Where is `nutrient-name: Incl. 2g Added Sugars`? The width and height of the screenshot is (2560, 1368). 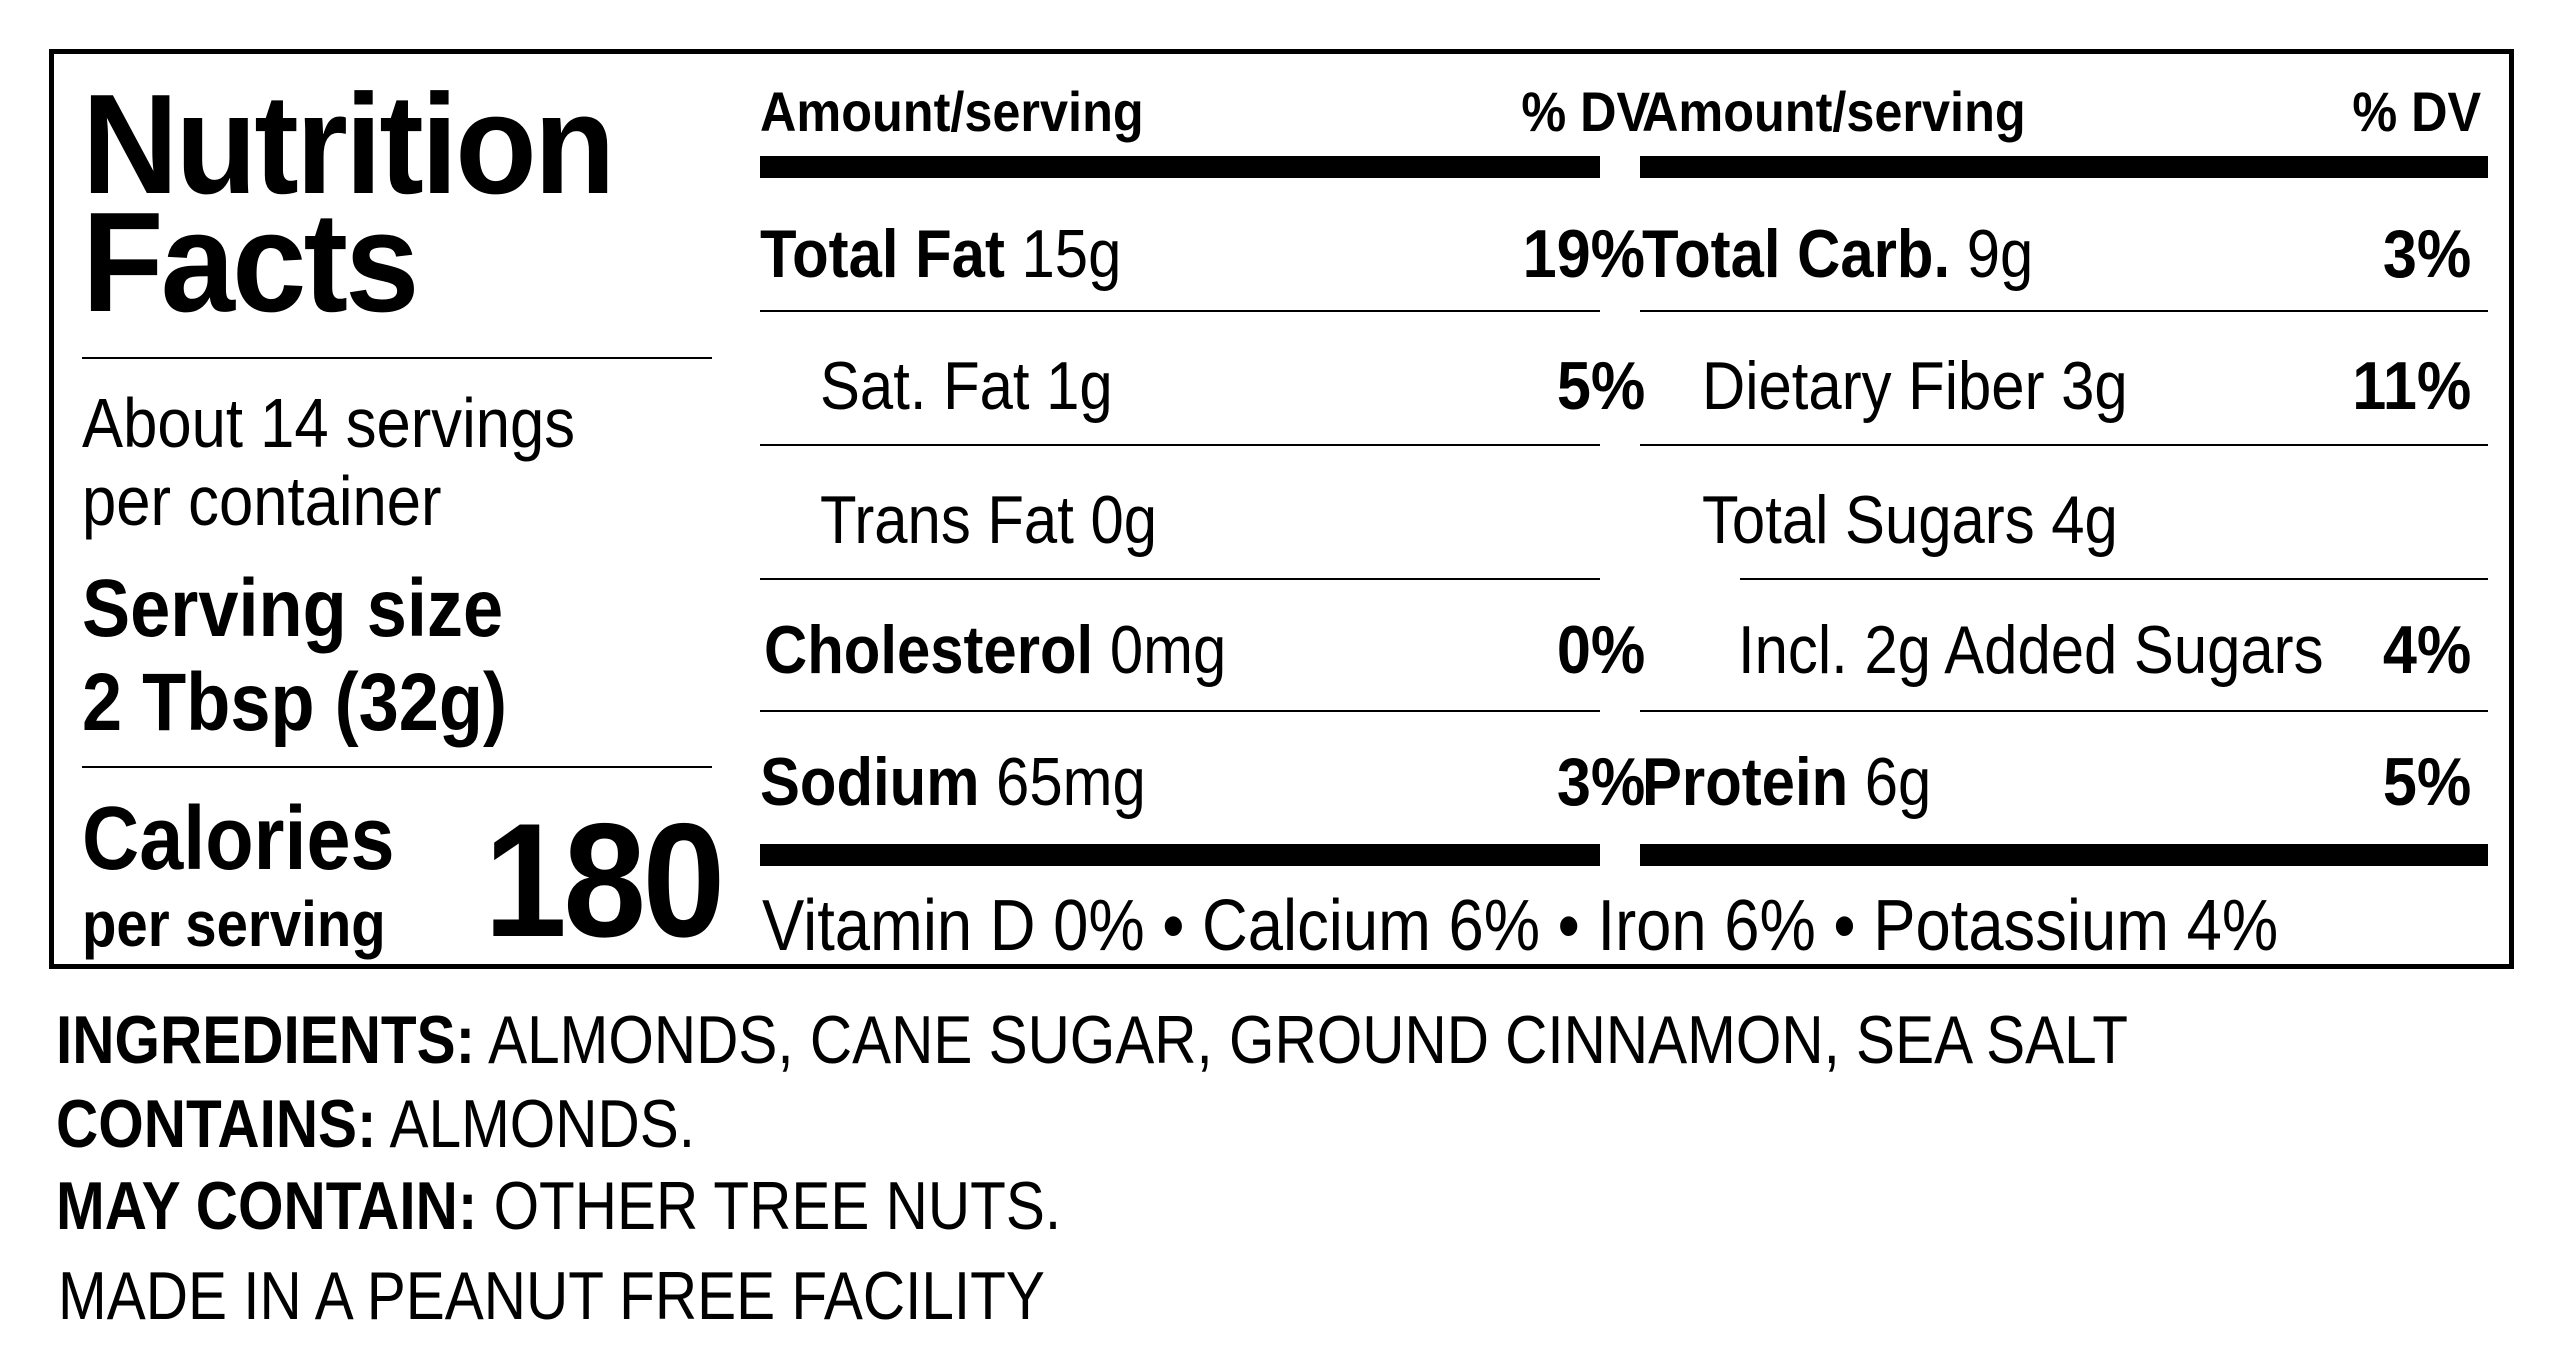
nutrient-name: Incl. 2g Added Sugars is located at coordinates (2031, 650).